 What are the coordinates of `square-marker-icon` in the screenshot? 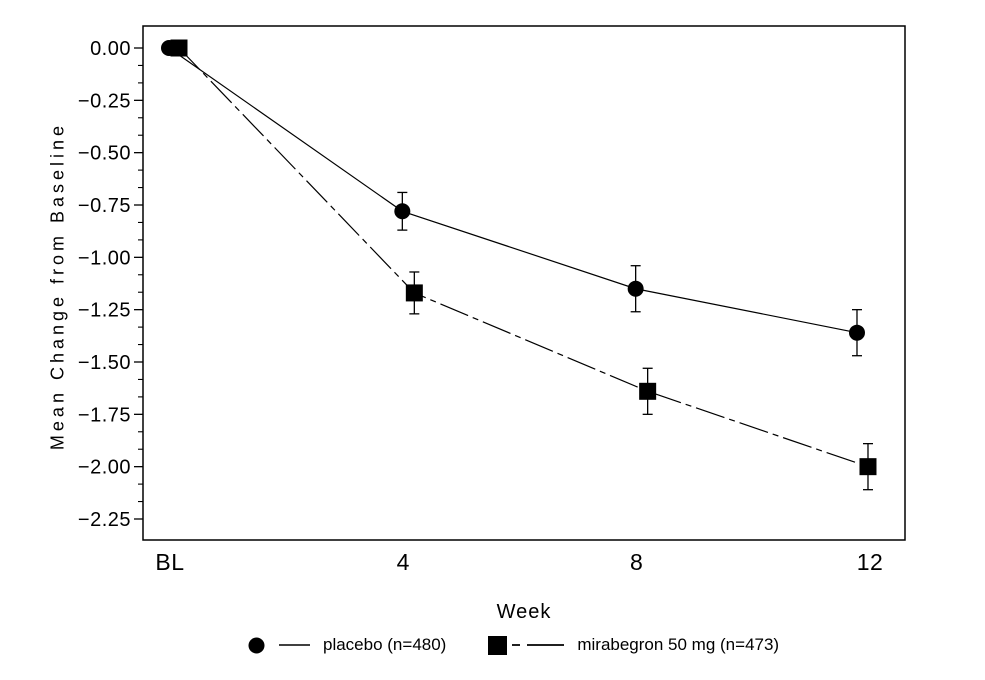 It's located at (498, 645).